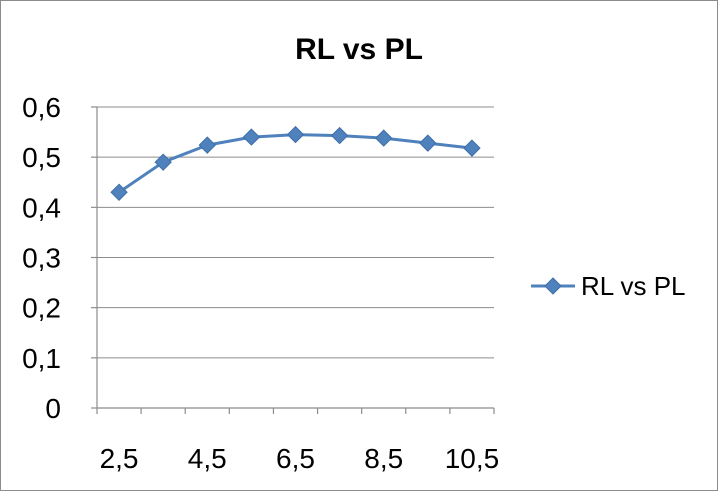 The width and height of the screenshot is (718, 491). What do you see at coordinates (41, 107) in the screenshot?
I see `y-tick-label: 0,6` at bounding box center [41, 107].